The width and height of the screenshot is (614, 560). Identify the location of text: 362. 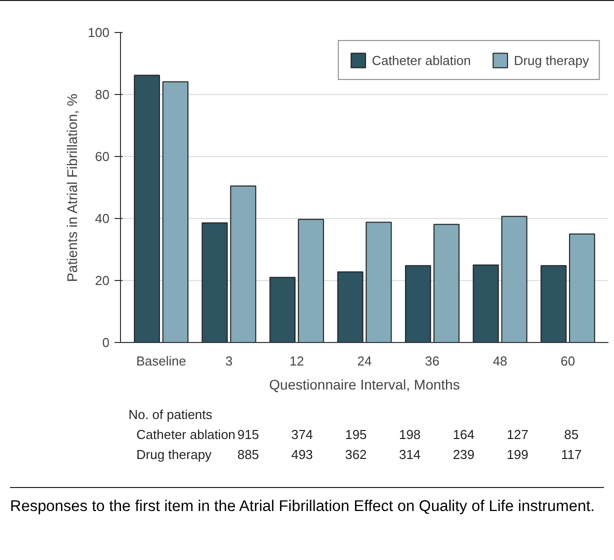
(356, 454).